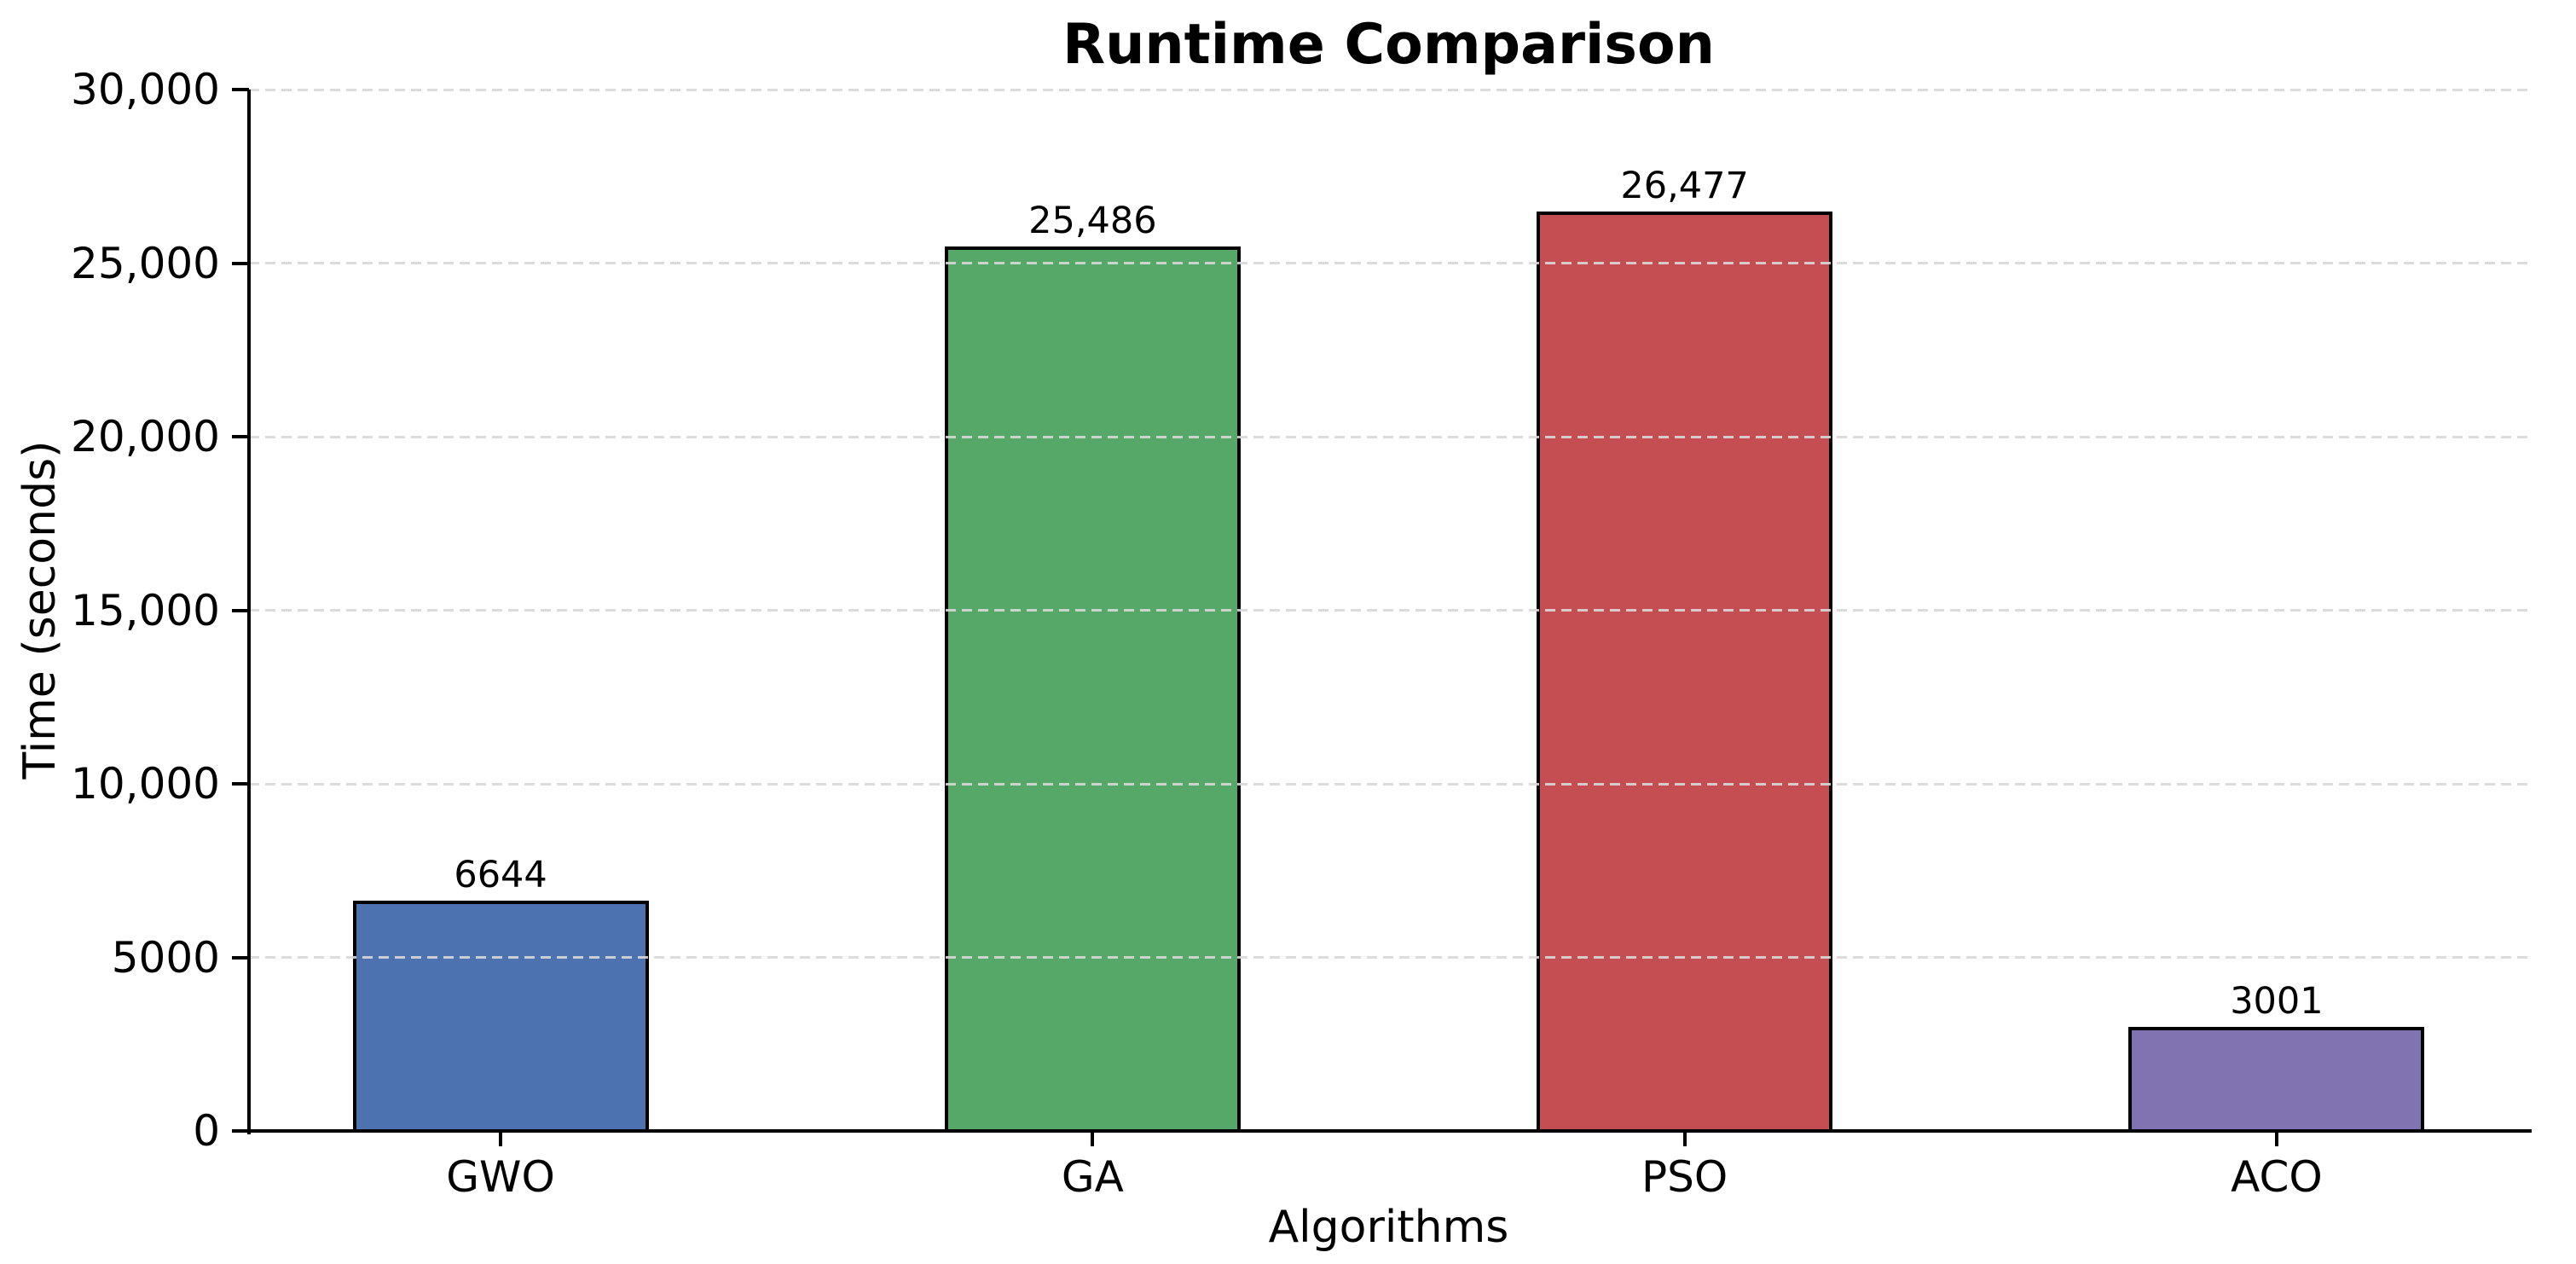  What do you see at coordinates (146, 610) in the screenshot?
I see `y-tick-label: 15,000` at bounding box center [146, 610].